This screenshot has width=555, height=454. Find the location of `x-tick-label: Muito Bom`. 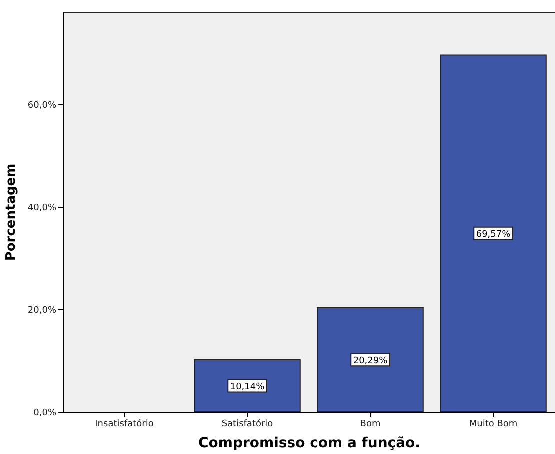

x-tick-label: Muito Bom is located at coordinates (493, 425).